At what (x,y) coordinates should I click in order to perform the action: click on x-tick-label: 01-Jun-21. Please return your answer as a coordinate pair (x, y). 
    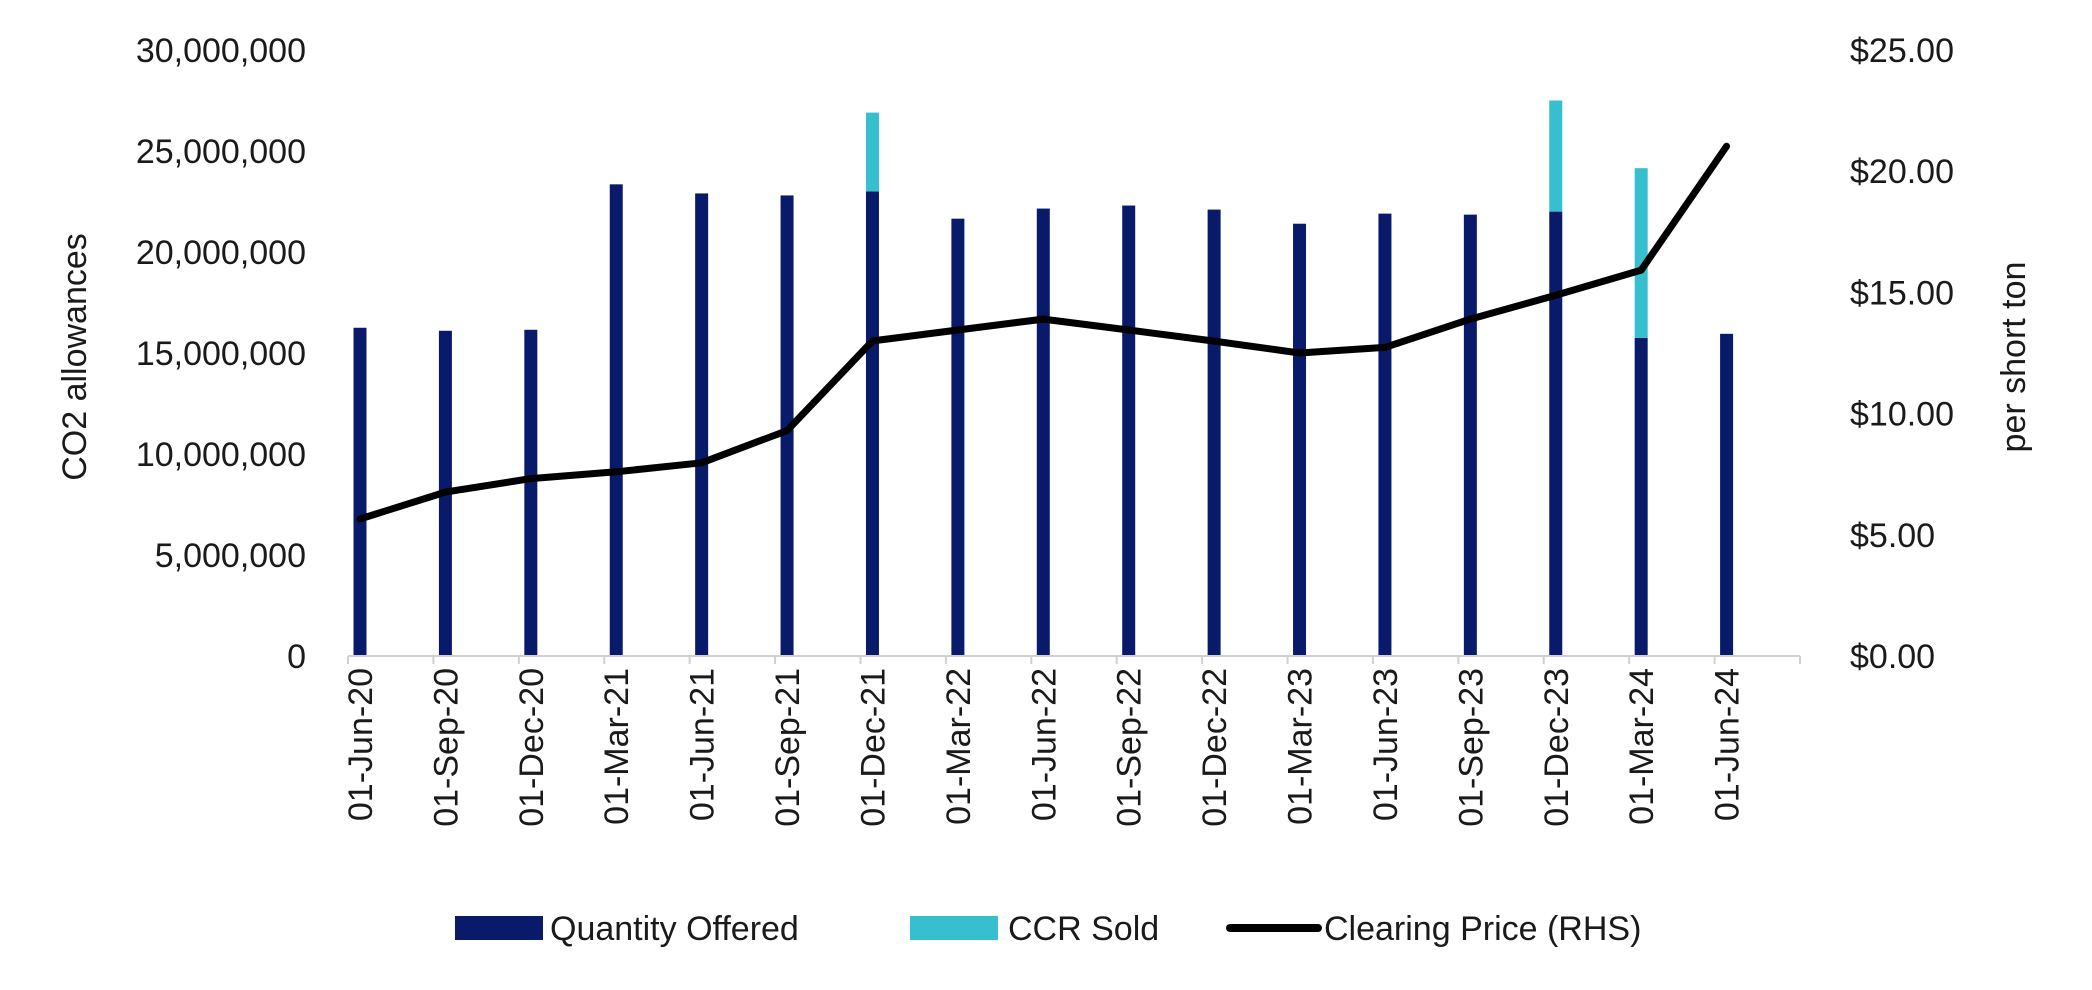
    Looking at the image, I should click on (703, 744).